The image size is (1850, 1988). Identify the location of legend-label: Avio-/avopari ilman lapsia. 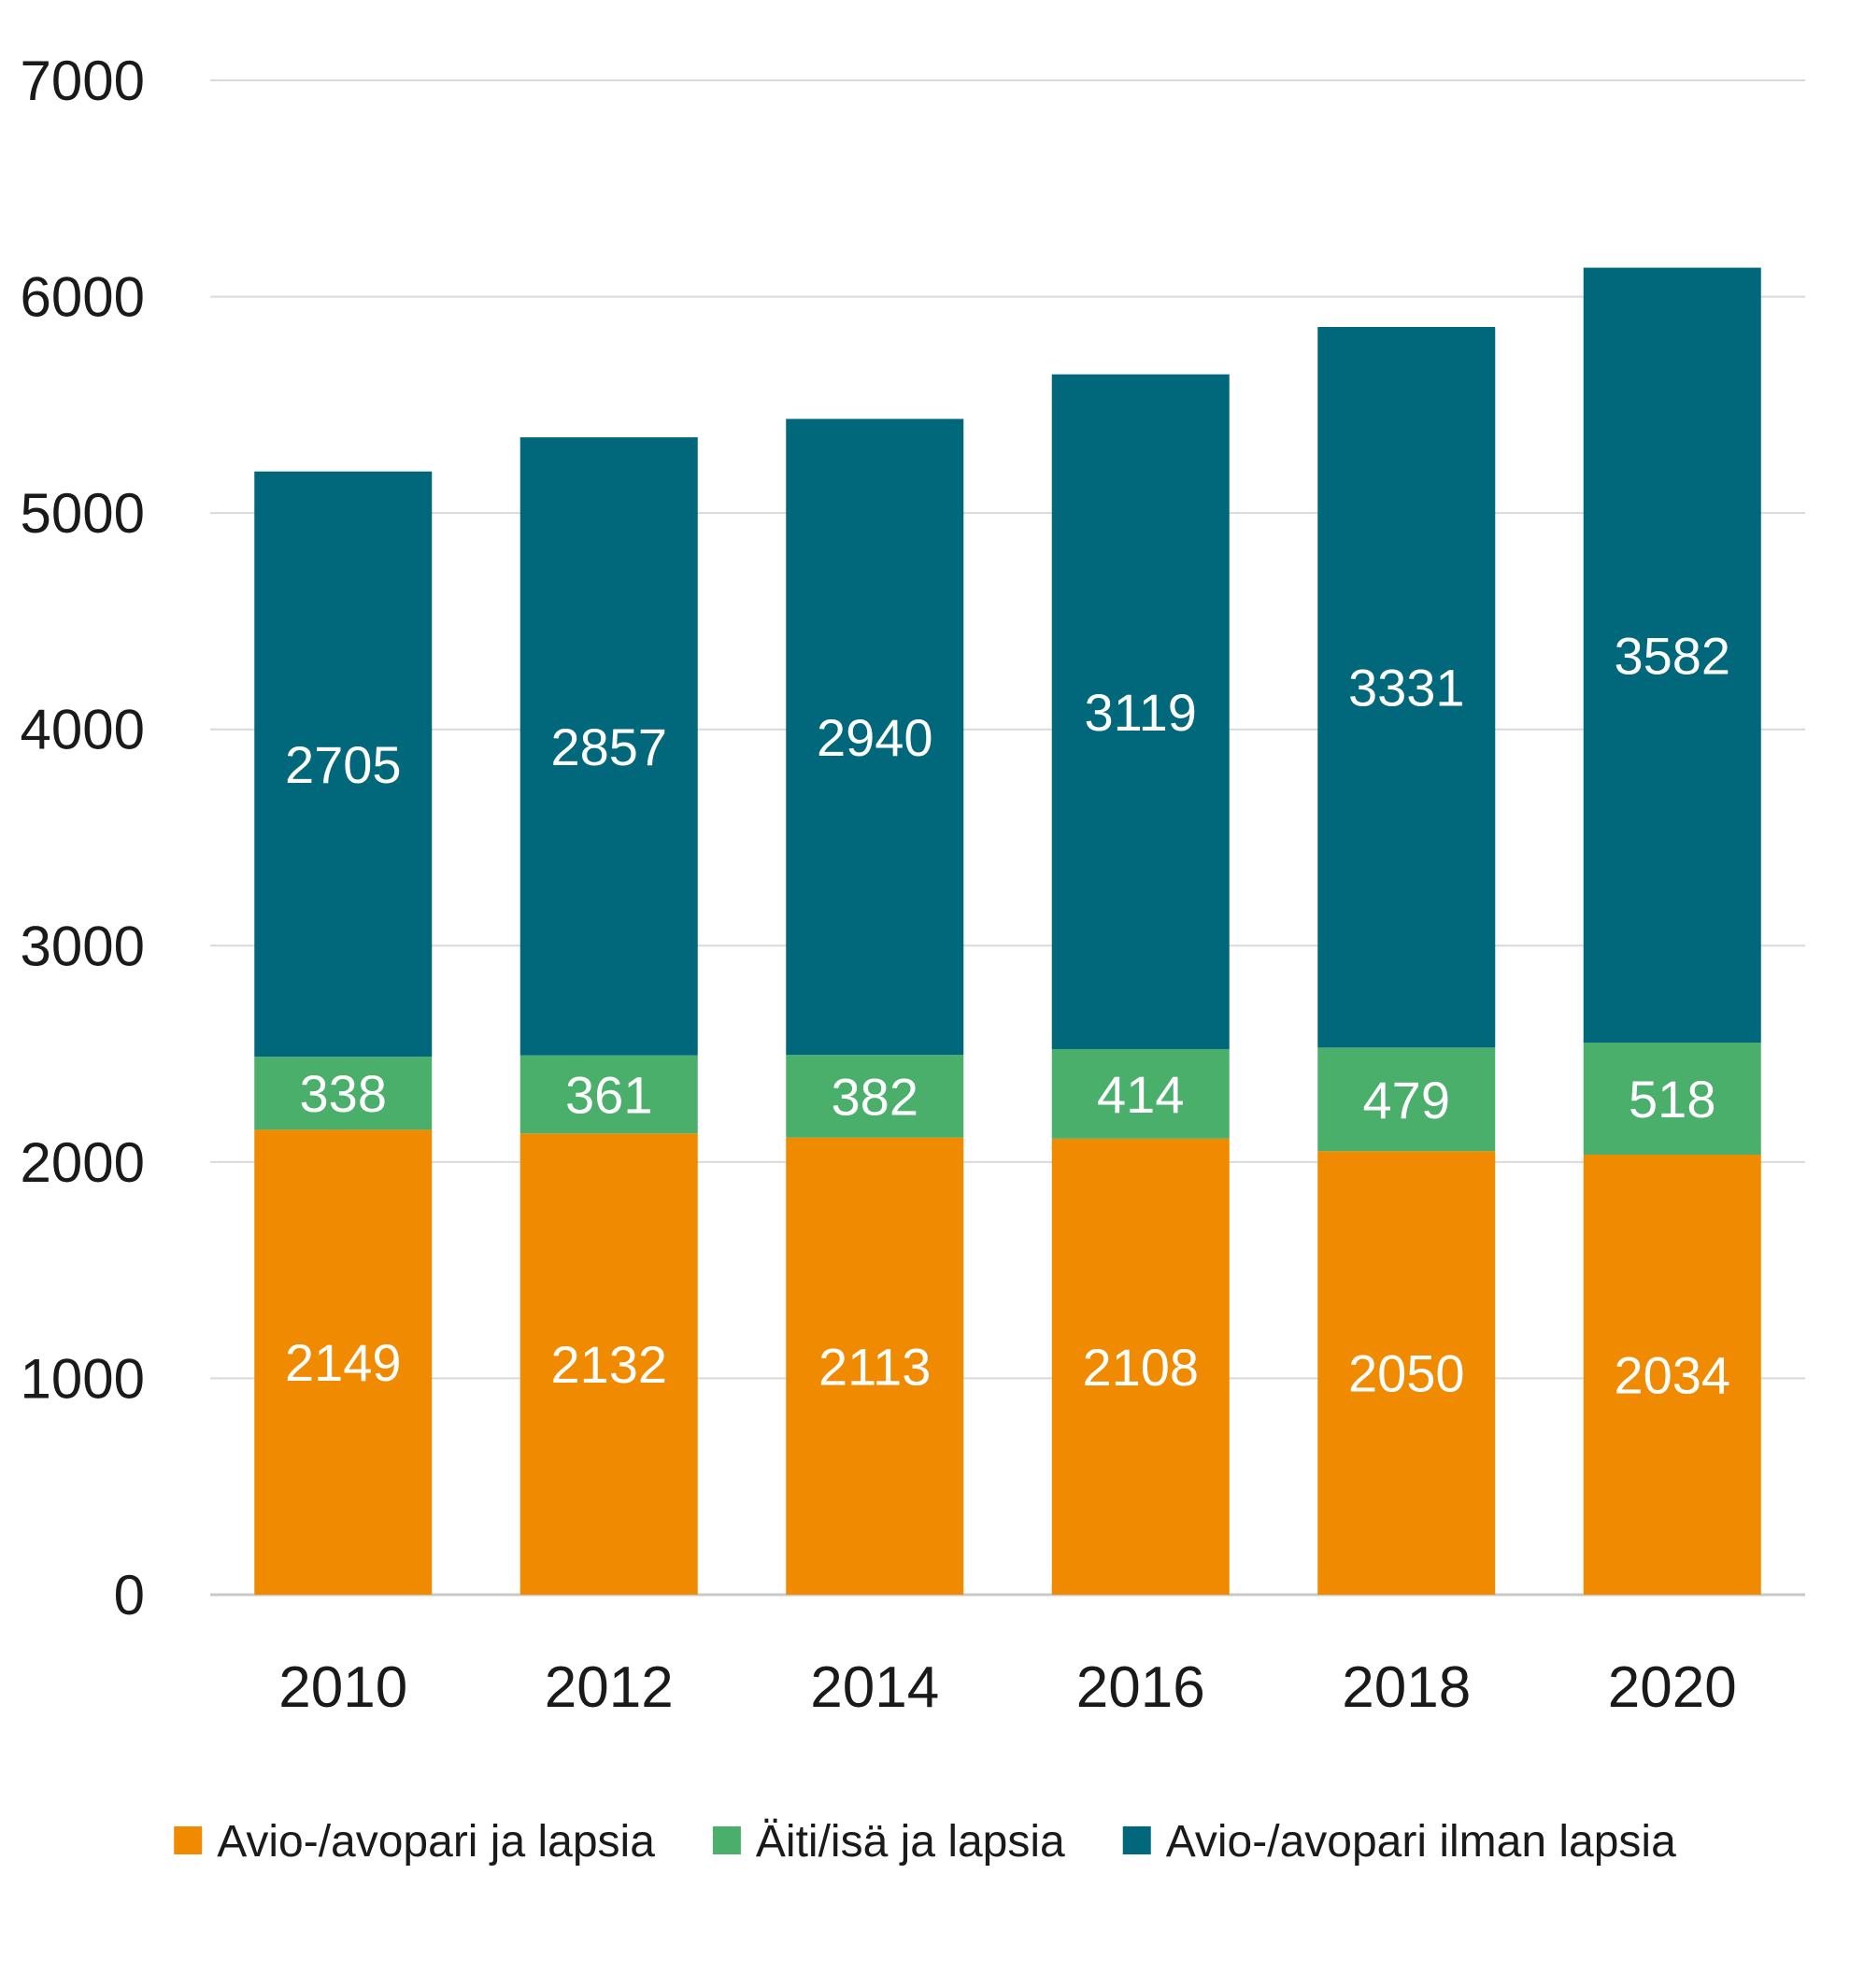
(1421, 1842).